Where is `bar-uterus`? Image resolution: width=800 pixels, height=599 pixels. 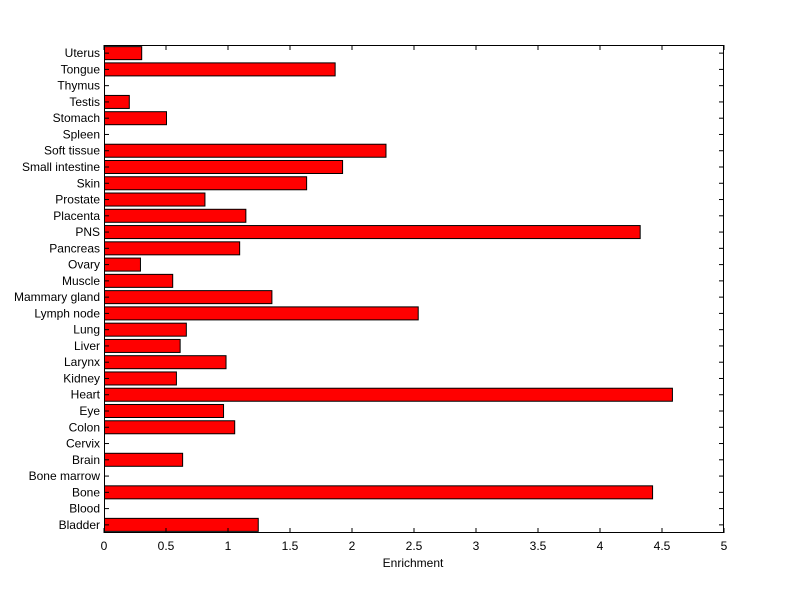 bar-uterus is located at coordinates (123, 53).